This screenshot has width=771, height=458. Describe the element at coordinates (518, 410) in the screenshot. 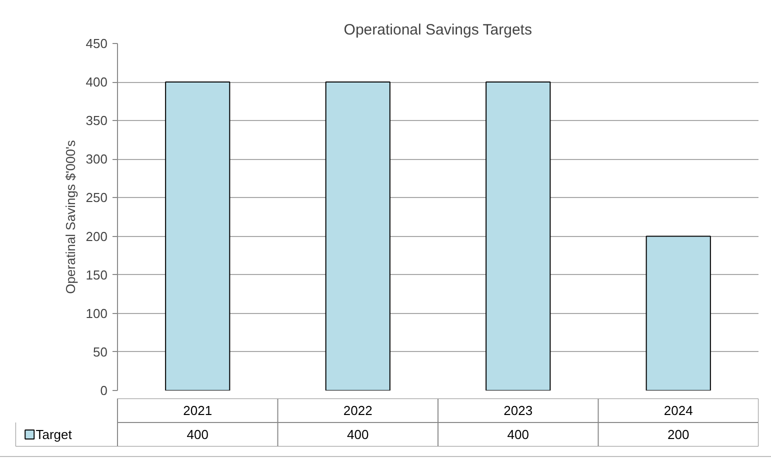

I see `x-tick-label: 2023` at that location.